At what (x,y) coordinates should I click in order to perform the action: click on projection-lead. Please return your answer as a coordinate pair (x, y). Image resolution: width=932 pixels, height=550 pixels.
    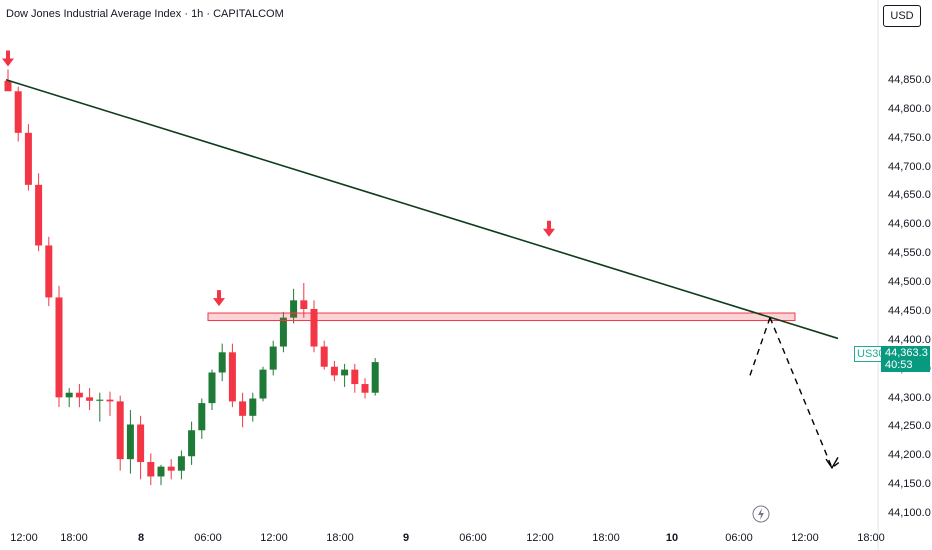
    Looking at the image, I should click on (760, 346).